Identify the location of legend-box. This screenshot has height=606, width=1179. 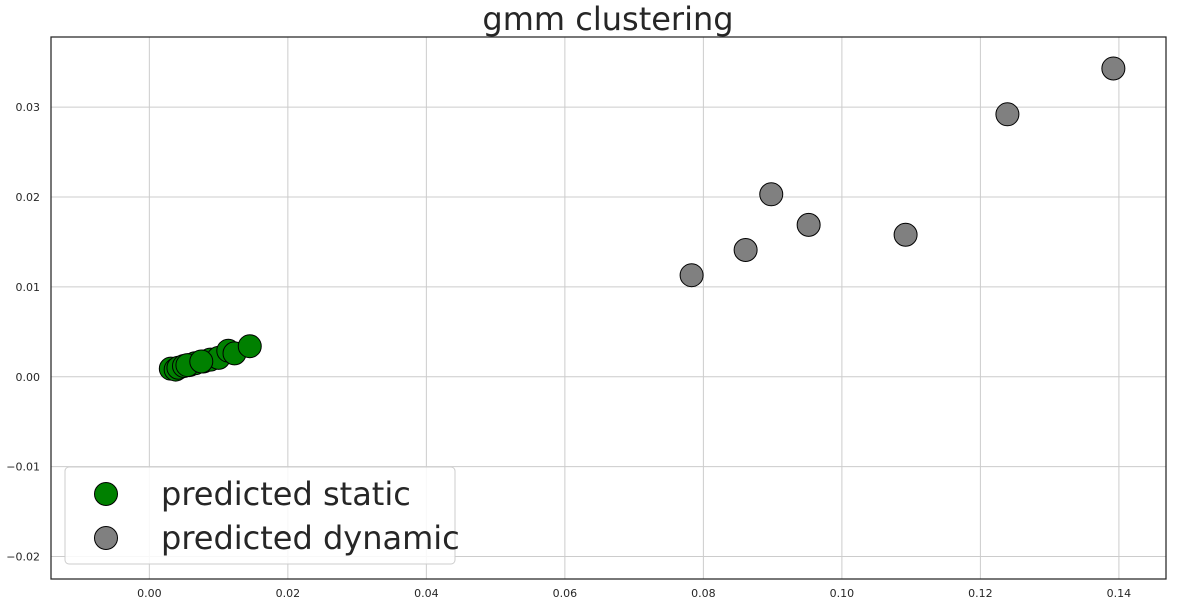
(260, 515).